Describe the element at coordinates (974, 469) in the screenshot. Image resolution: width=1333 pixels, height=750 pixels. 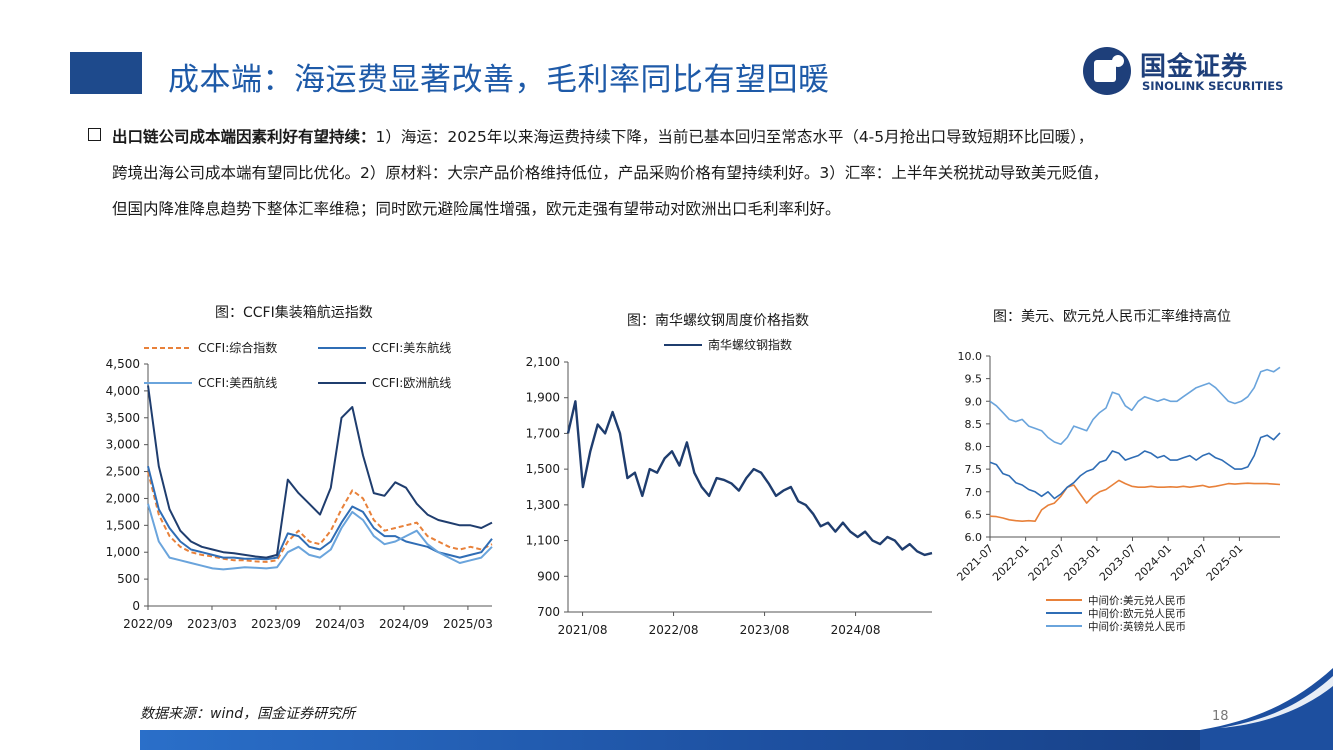
I see `y-tick-label: 7.5` at that location.